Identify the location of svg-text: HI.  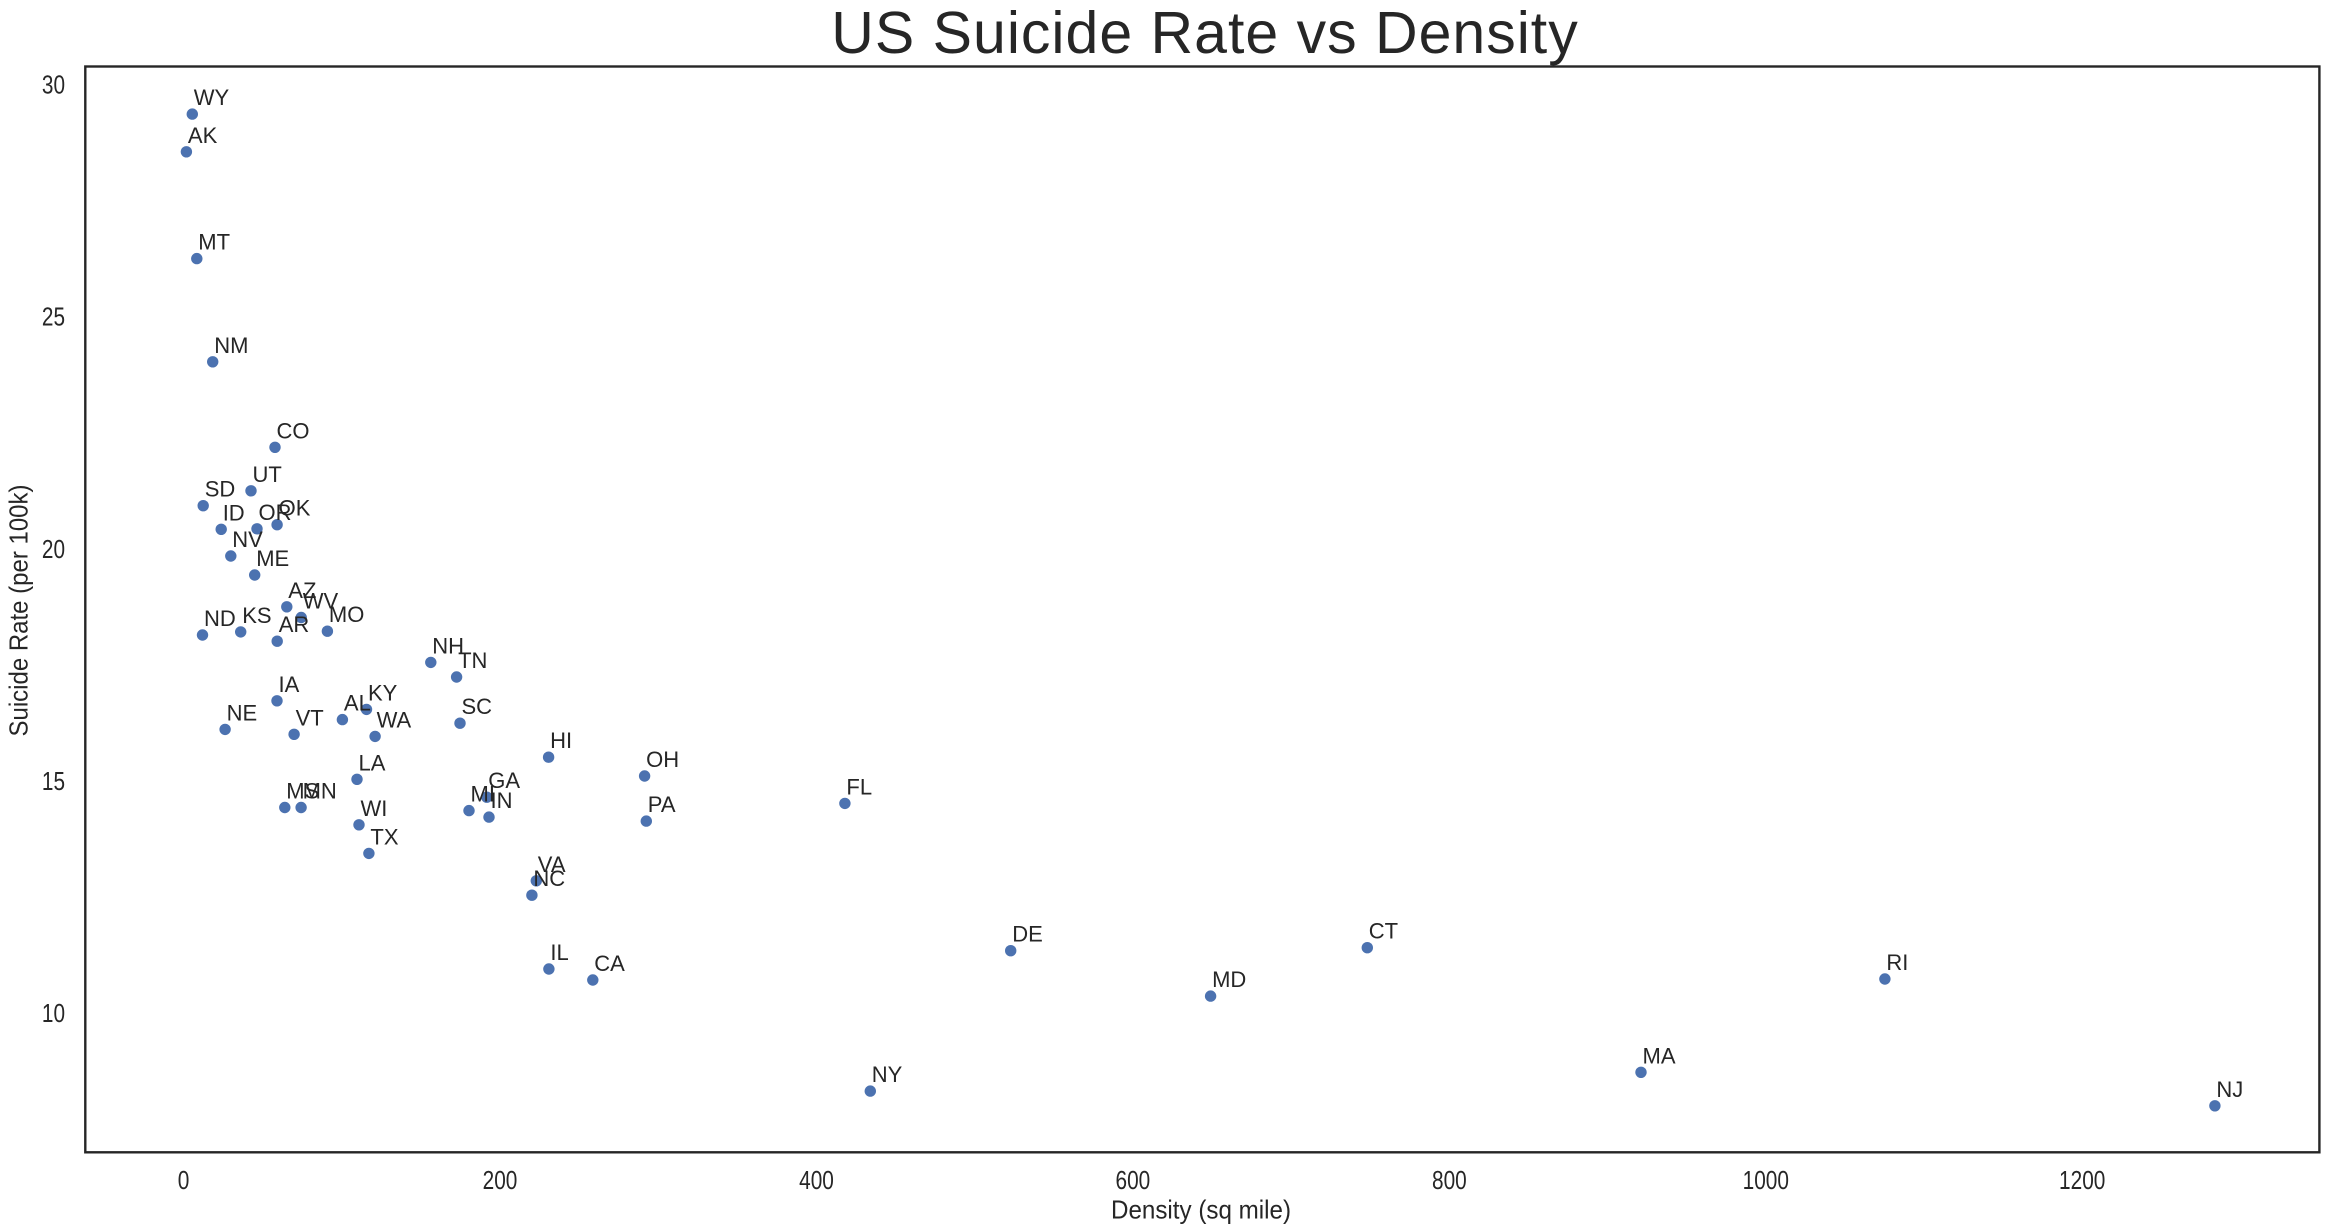
(561, 740).